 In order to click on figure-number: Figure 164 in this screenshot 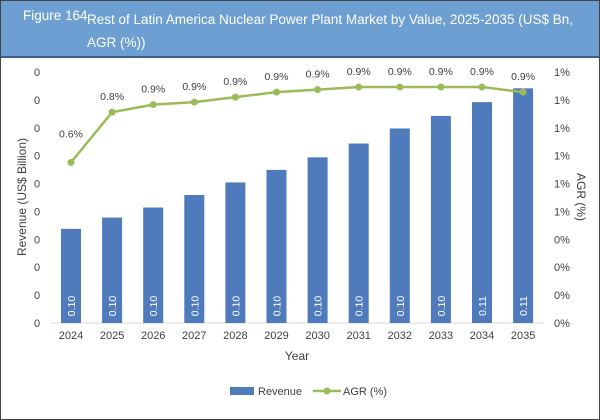, I will do `click(55, 15)`.